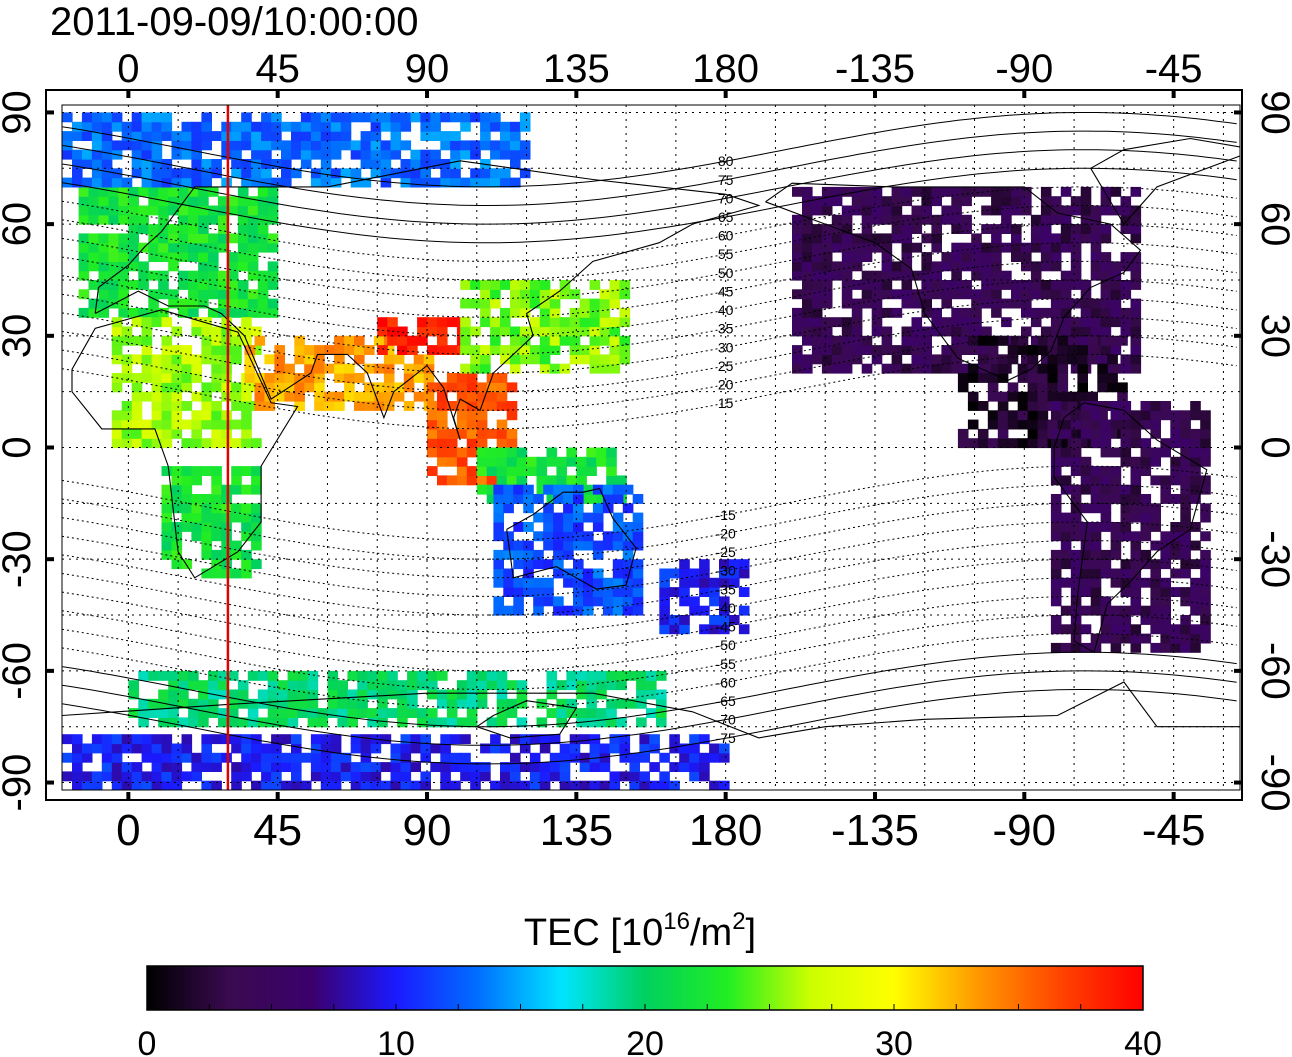  I want to click on bottom-lon-tick-label: -135, so click(875, 830).